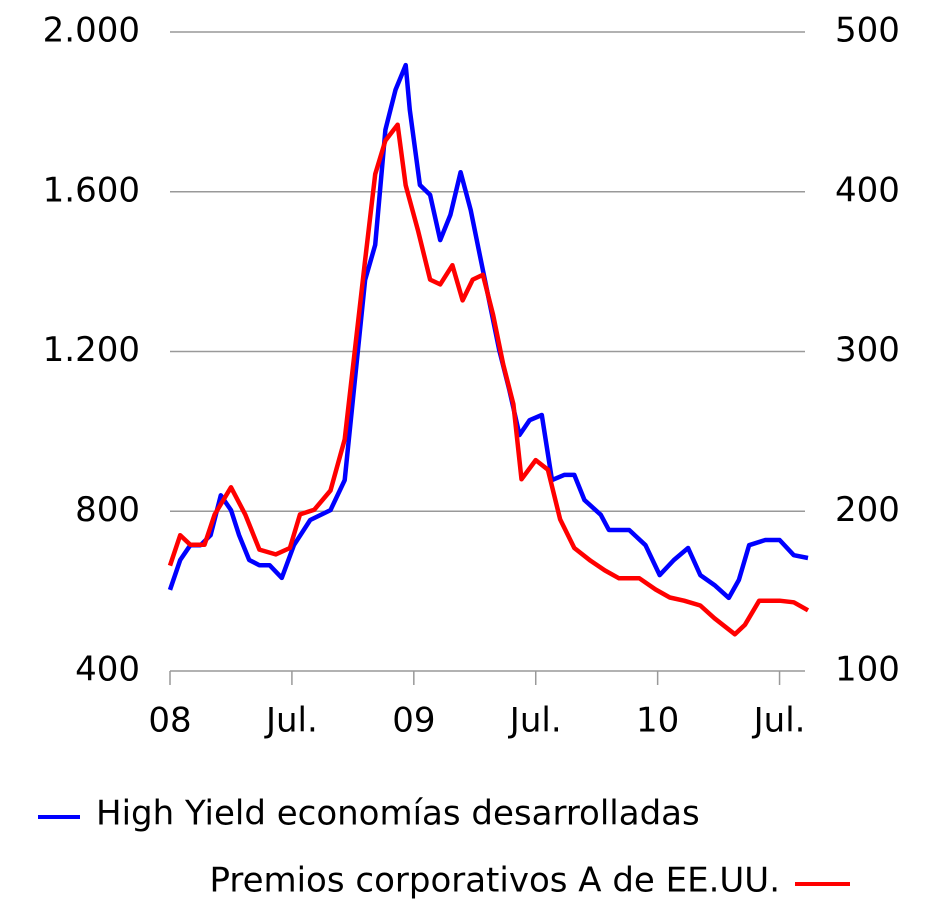 The image size is (930, 914). I want to click on y-tick-label: 800, so click(107, 510).